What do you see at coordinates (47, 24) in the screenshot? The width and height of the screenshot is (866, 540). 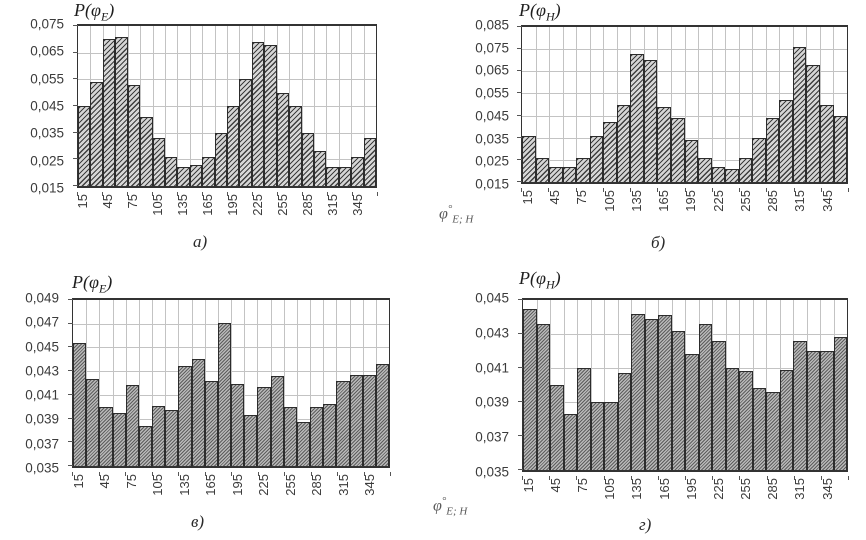 I see `y-tick-label: 0,075` at bounding box center [47, 24].